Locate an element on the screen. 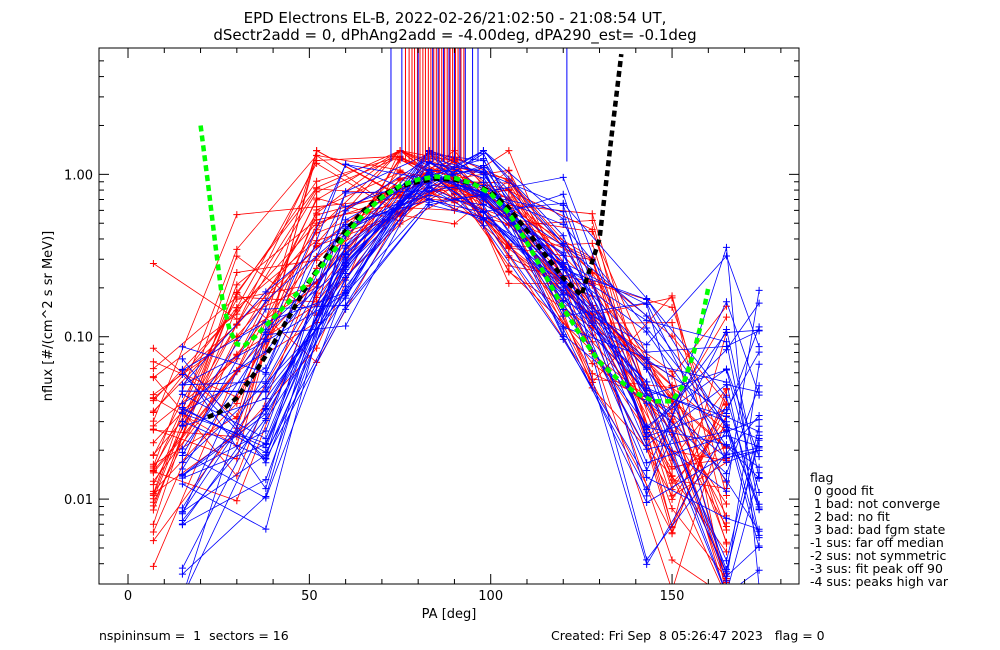  y-tick-label: 0.01 is located at coordinates (78, 500).